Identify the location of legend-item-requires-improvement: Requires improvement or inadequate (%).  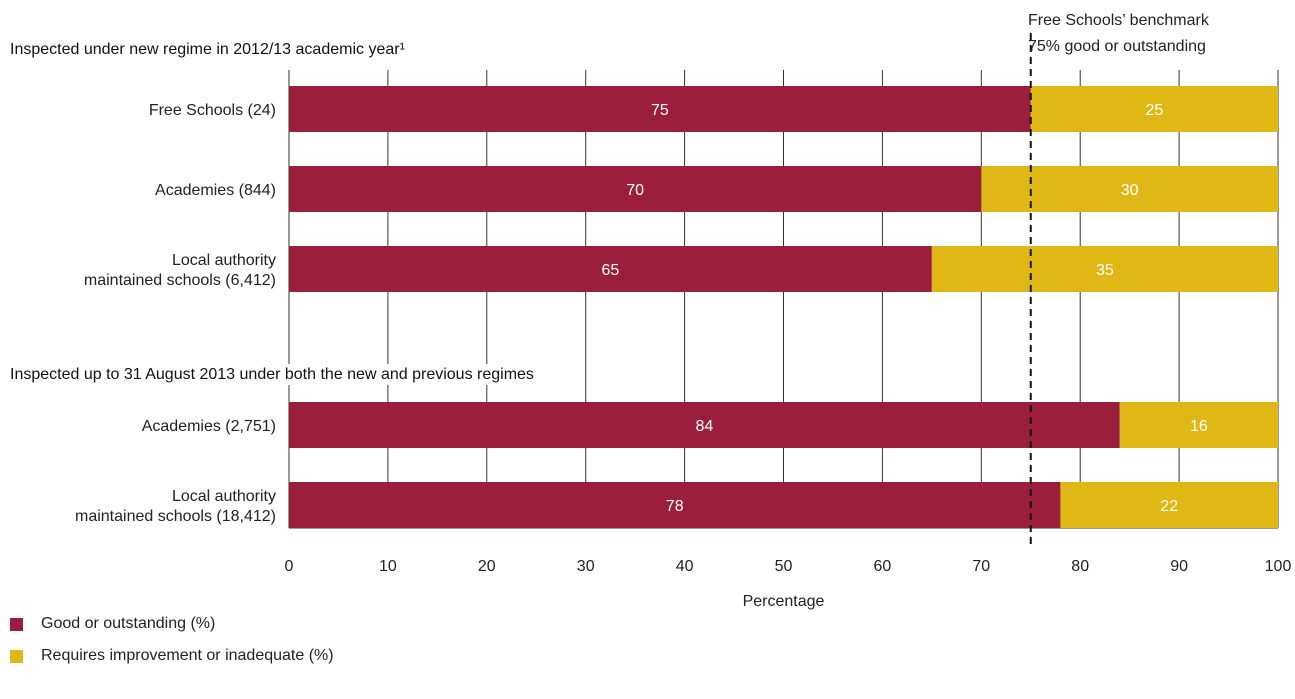
(172, 656).